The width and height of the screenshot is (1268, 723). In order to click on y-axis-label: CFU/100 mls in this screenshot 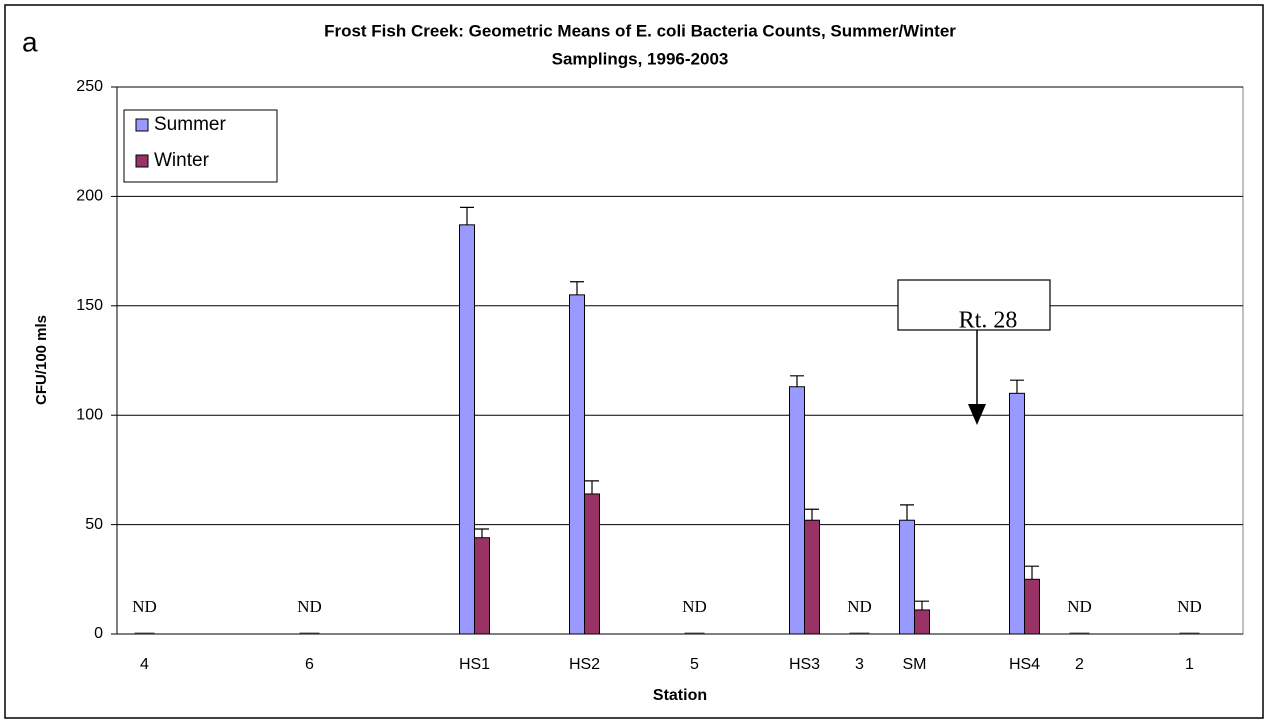, I will do `click(41, 360)`.